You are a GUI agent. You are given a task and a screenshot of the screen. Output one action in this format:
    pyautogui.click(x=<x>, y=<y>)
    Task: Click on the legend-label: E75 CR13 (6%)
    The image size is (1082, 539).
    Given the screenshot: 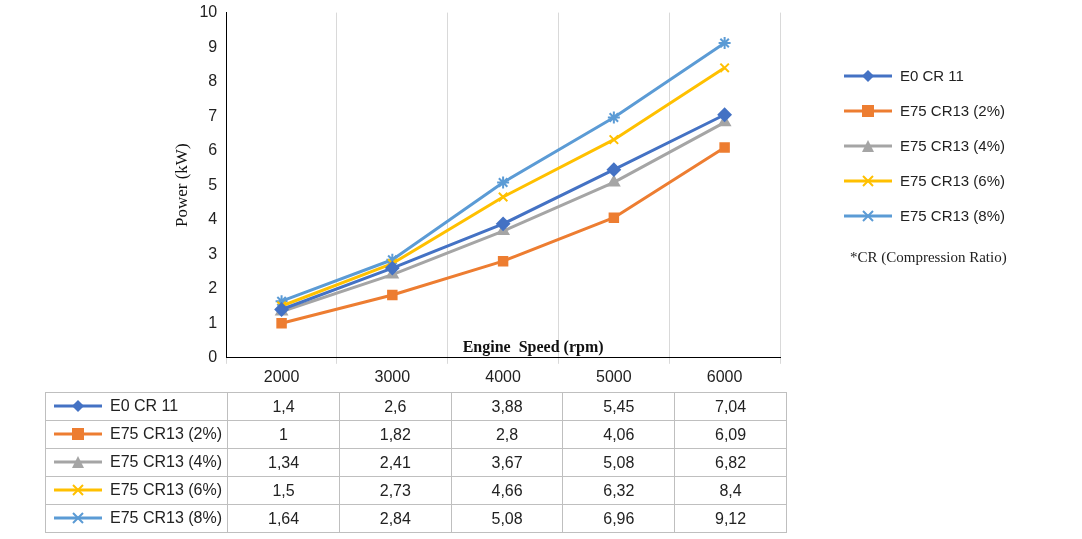 What is the action you would take?
    pyautogui.click(x=953, y=180)
    